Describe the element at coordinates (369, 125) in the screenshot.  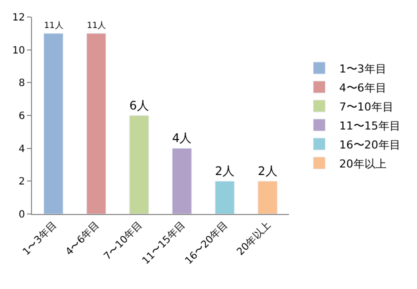
I see `legend-label: 11〜15年目` at that location.